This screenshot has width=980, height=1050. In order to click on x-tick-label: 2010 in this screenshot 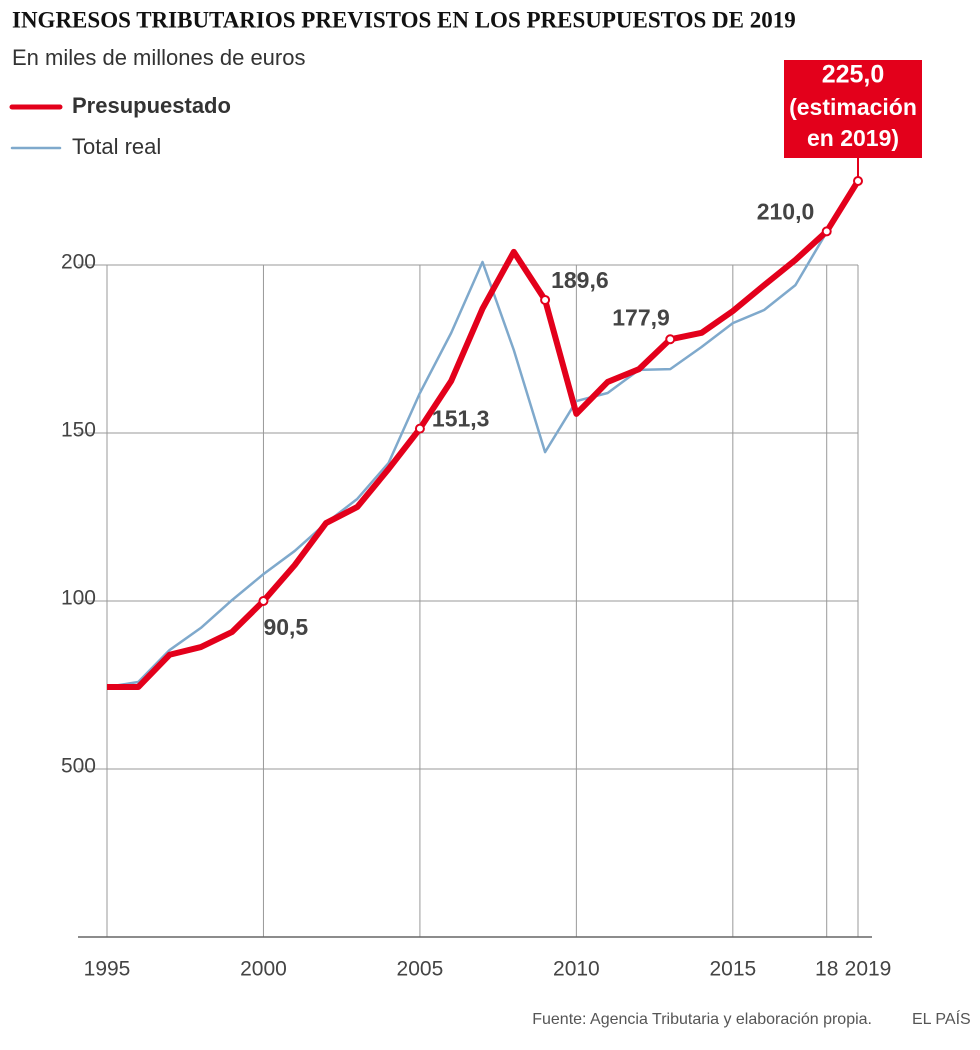, I will do `click(576, 969)`.